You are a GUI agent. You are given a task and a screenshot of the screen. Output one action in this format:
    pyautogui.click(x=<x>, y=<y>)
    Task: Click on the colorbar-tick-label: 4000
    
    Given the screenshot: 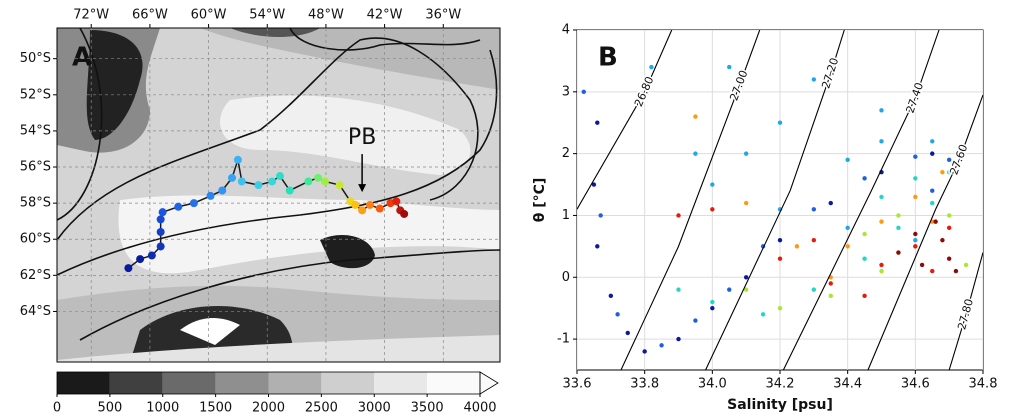 What is the action you would take?
    pyautogui.click(x=479, y=408)
    